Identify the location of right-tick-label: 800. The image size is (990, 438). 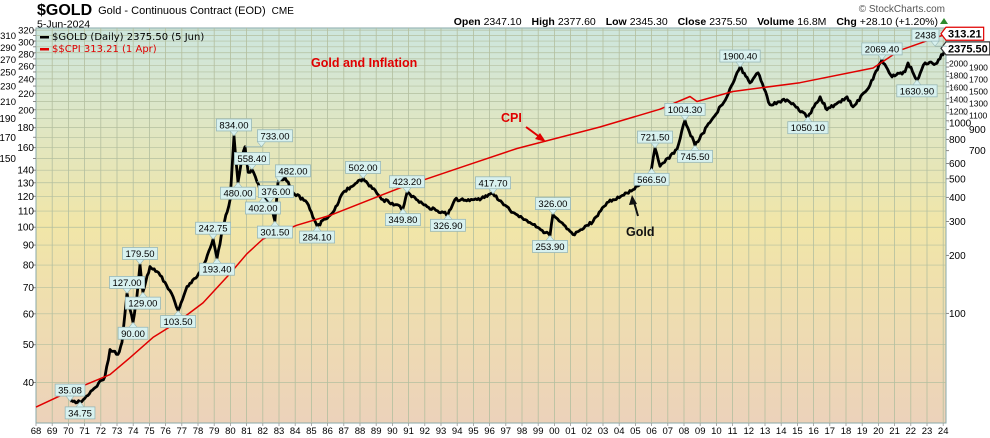
(957, 140).